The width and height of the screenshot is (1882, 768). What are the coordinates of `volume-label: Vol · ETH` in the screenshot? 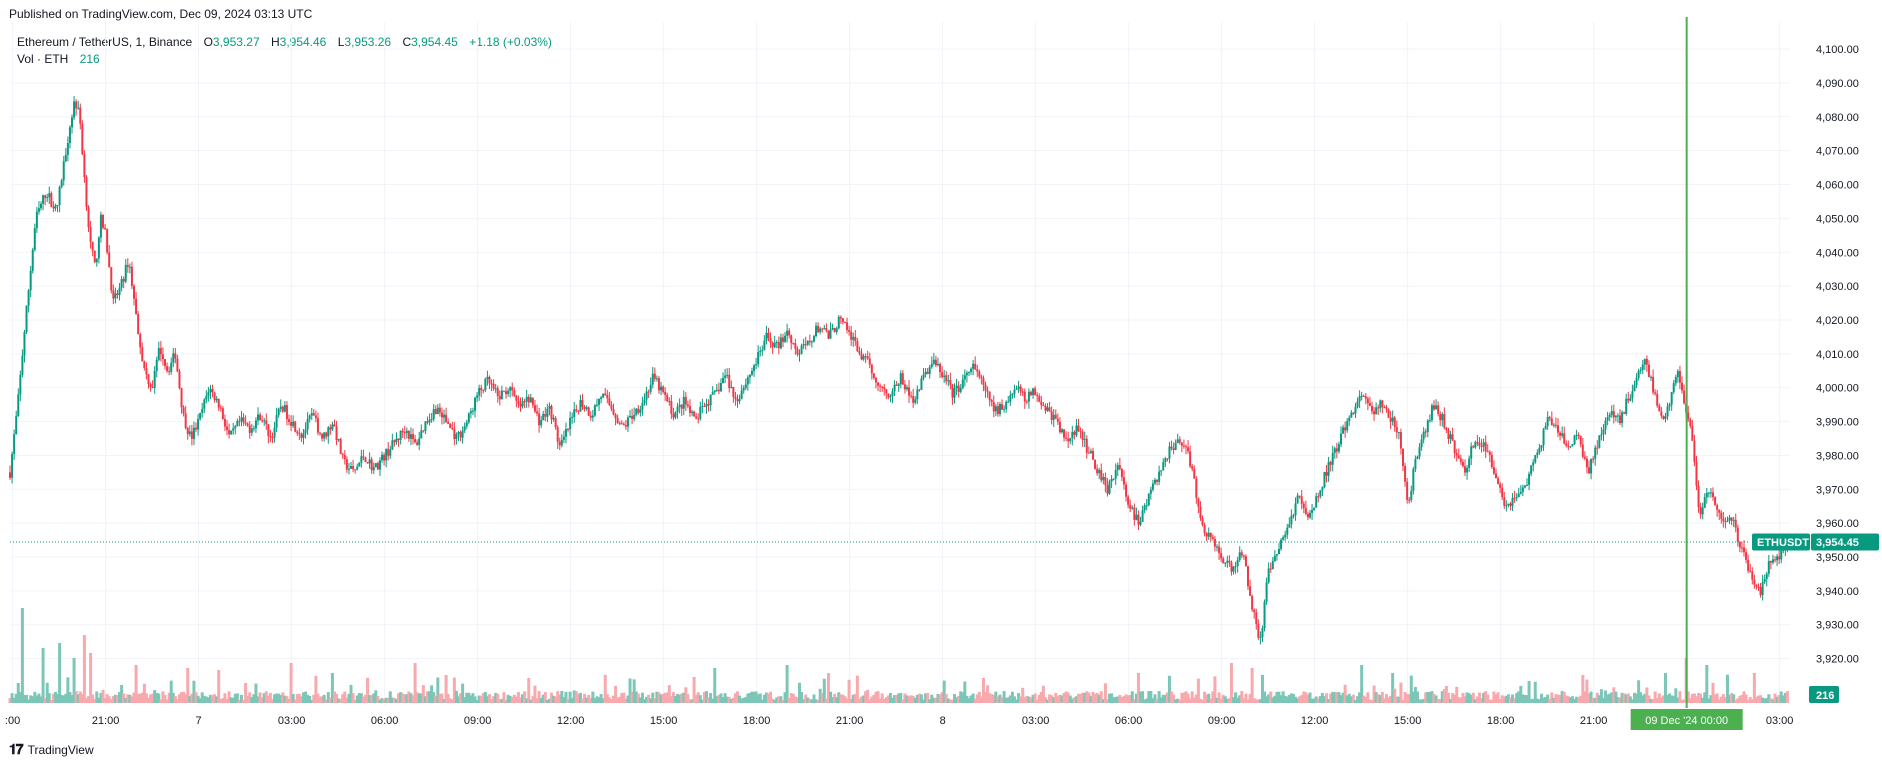 It's located at (43, 59).